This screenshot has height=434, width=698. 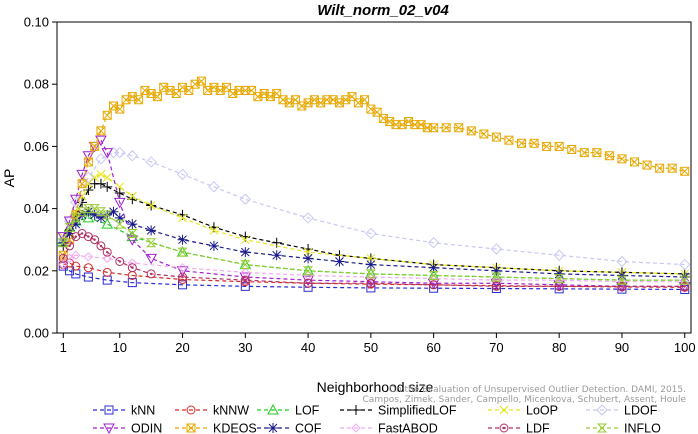 What do you see at coordinates (288, 411) in the screenshot?
I see `legend-item-lof: LOF` at bounding box center [288, 411].